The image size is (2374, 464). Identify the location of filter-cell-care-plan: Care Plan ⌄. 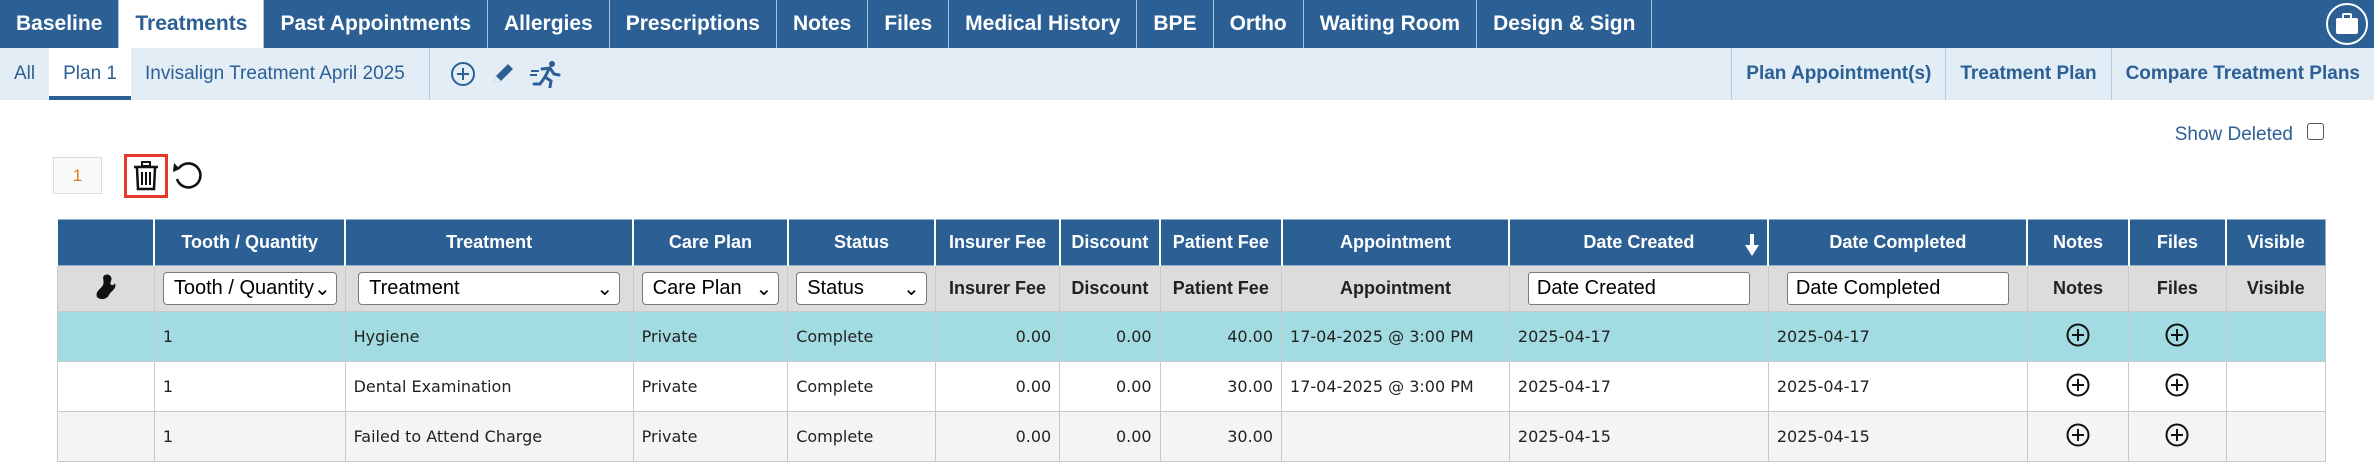
(710, 288).